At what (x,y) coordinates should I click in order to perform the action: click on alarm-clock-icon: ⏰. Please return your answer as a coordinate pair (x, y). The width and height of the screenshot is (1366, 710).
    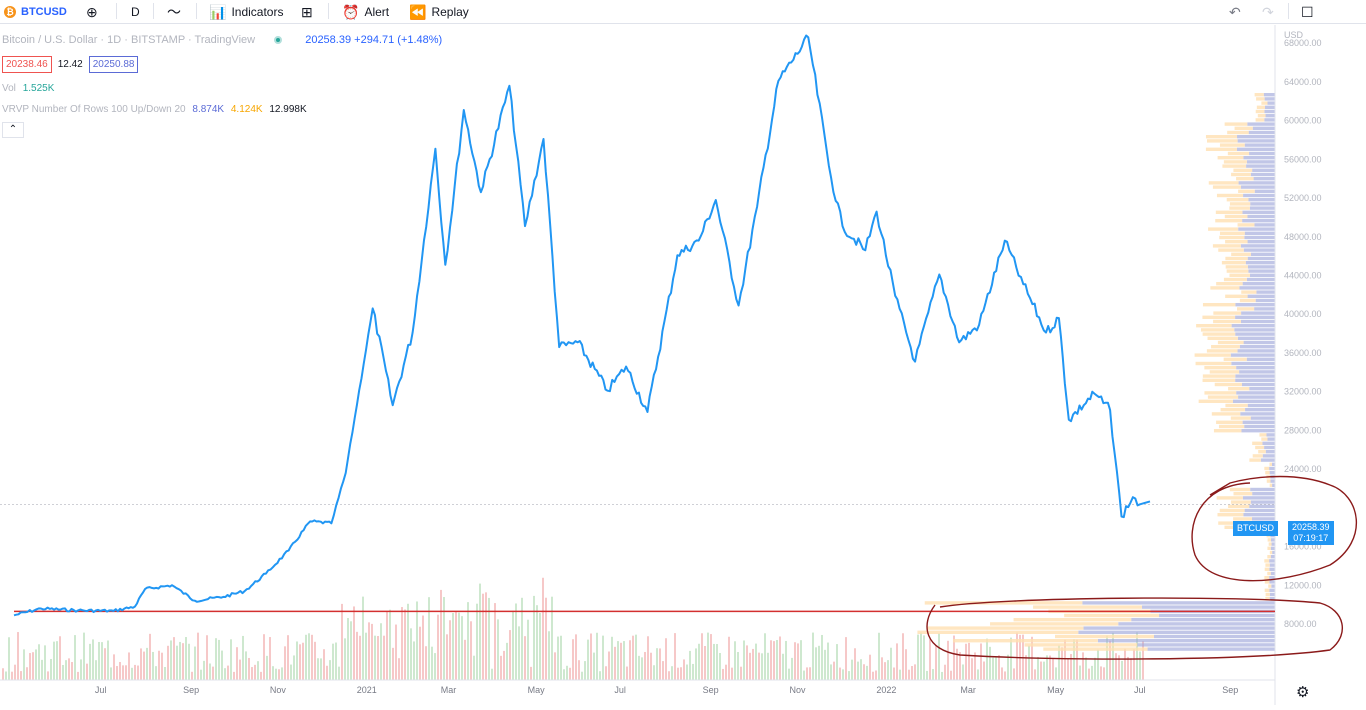
    Looking at the image, I should click on (351, 12).